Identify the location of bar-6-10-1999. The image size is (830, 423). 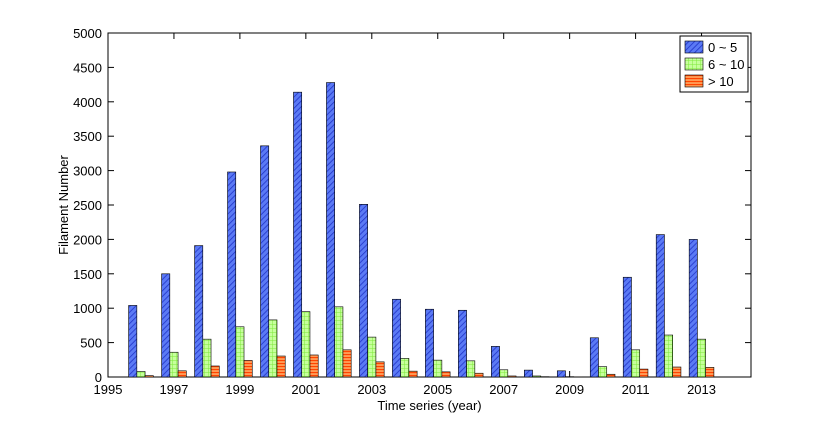
(240, 352).